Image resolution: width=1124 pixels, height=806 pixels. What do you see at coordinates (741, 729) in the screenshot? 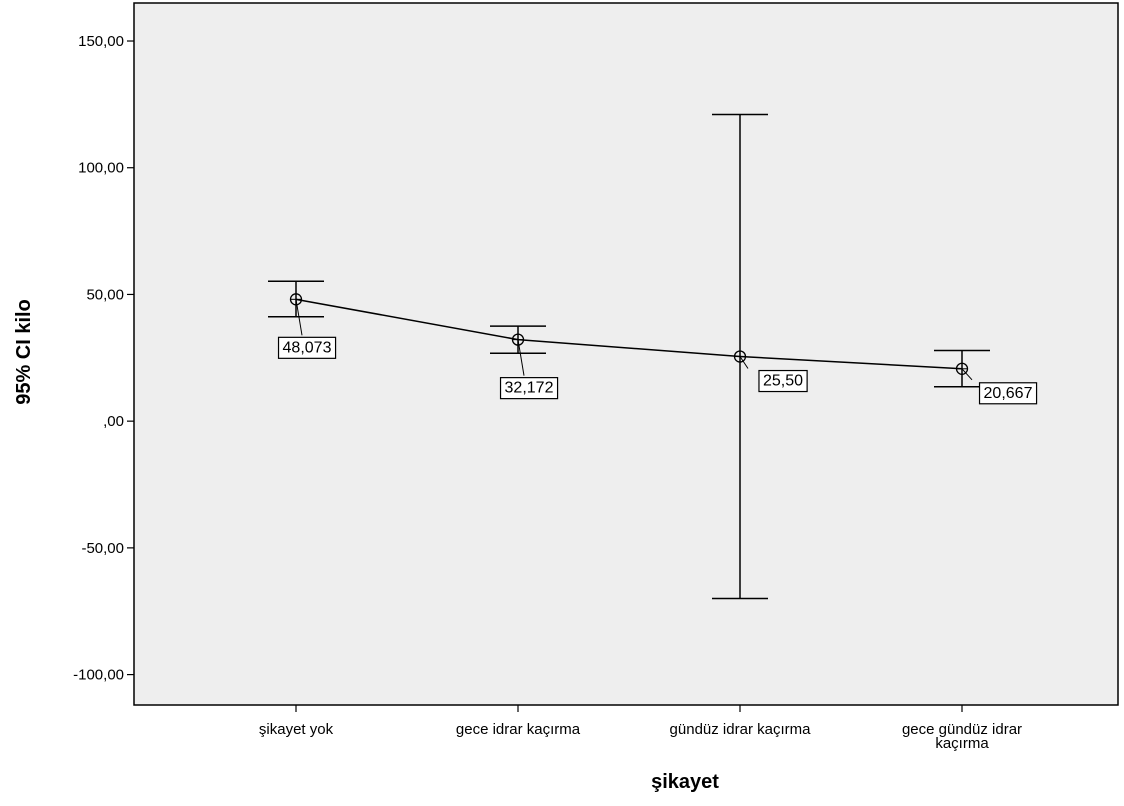
I see `x-tick-label: gündüz idrar kaçırma` at bounding box center [741, 729].